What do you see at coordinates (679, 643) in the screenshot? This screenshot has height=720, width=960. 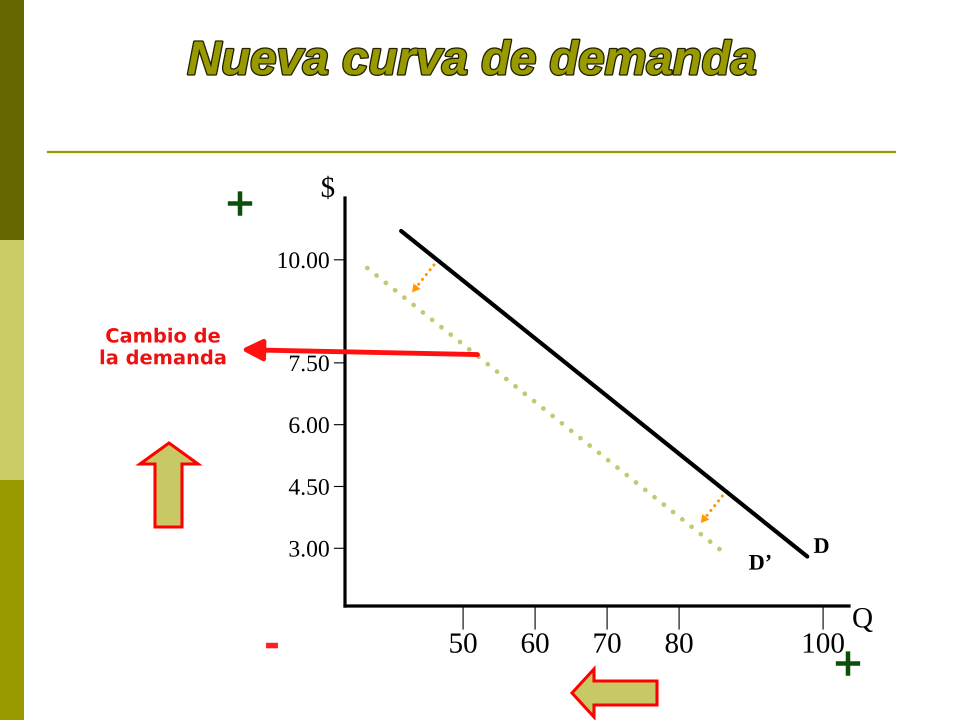 I see `x-tick-label: 80` at bounding box center [679, 643].